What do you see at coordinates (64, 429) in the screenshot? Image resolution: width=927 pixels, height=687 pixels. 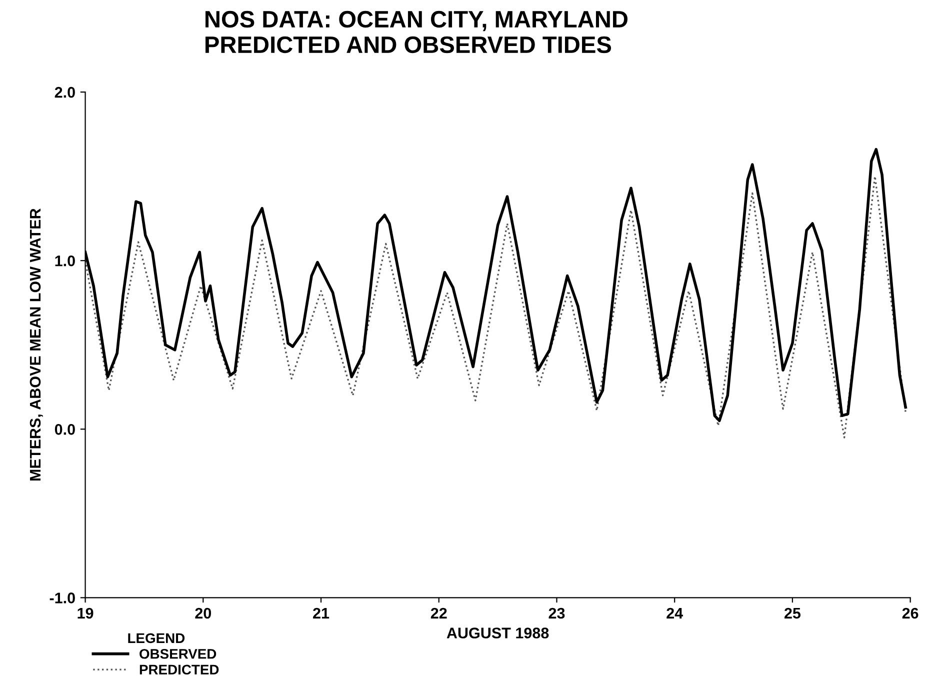 I see `y-tick-label: 0.0` at bounding box center [64, 429].